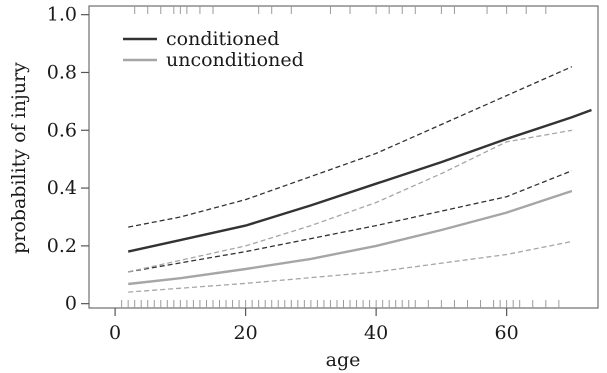  What do you see at coordinates (71, 304) in the screenshot?
I see `y-tick-label-0: 0` at bounding box center [71, 304].